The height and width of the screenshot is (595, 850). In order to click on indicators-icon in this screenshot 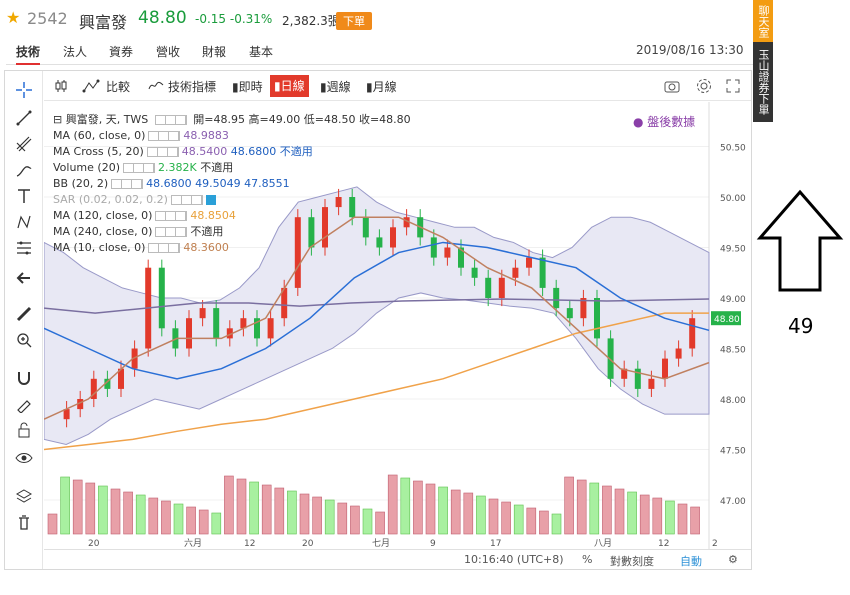, I will do `click(156, 86)`.